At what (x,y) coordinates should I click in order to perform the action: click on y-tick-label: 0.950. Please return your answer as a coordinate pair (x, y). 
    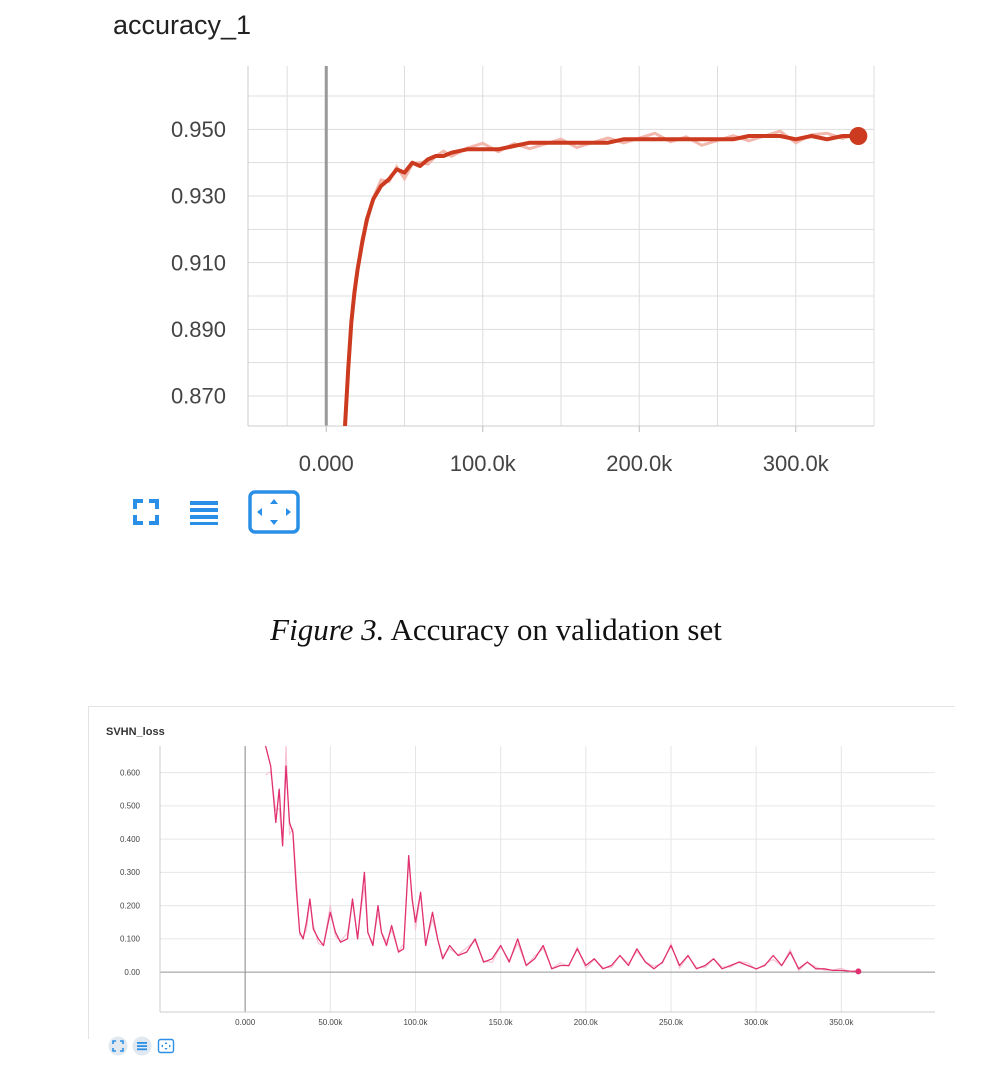
    Looking at the image, I should click on (198, 129).